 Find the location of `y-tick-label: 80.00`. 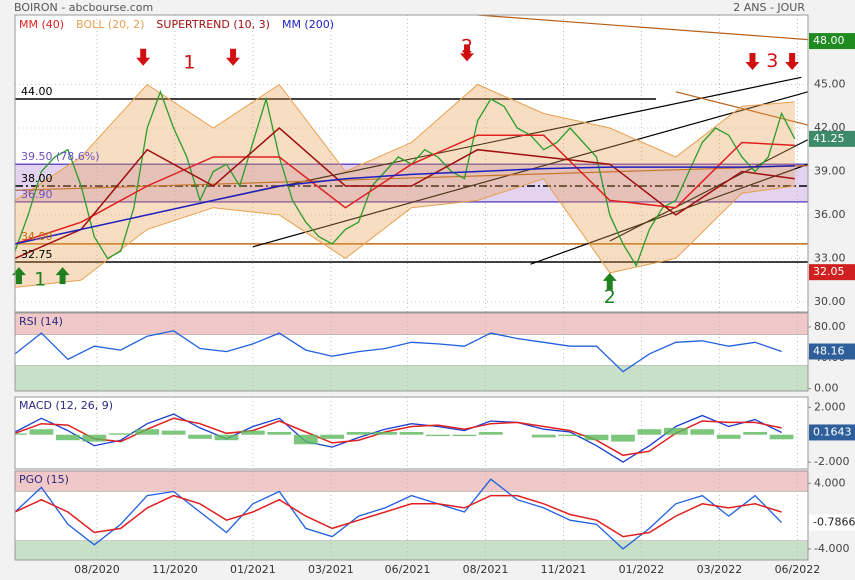

y-tick-label: 80.00 is located at coordinates (830, 326).